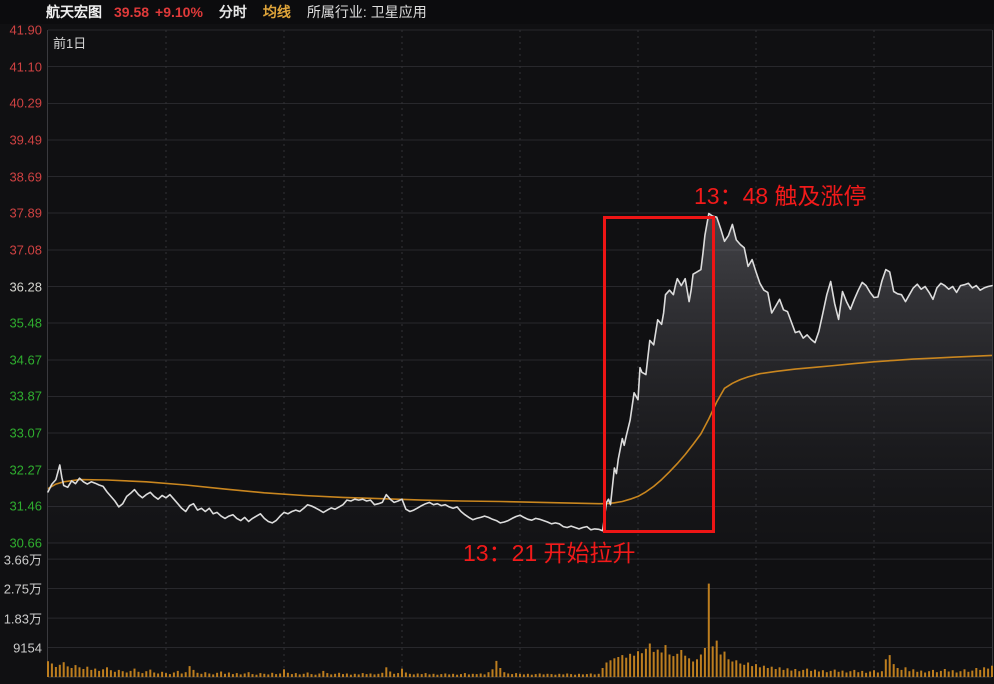  Describe the element at coordinates (780, 196) in the screenshot. I see `annotation-limit-up: 13：48 触及涨停` at that location.